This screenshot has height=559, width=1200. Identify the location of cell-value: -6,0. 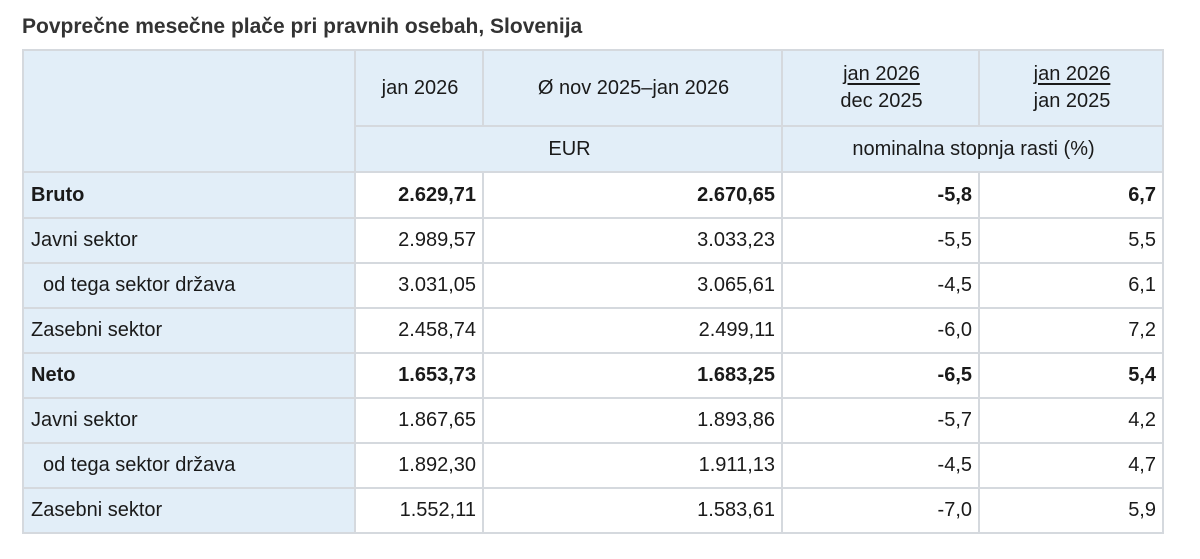
(880, 330).